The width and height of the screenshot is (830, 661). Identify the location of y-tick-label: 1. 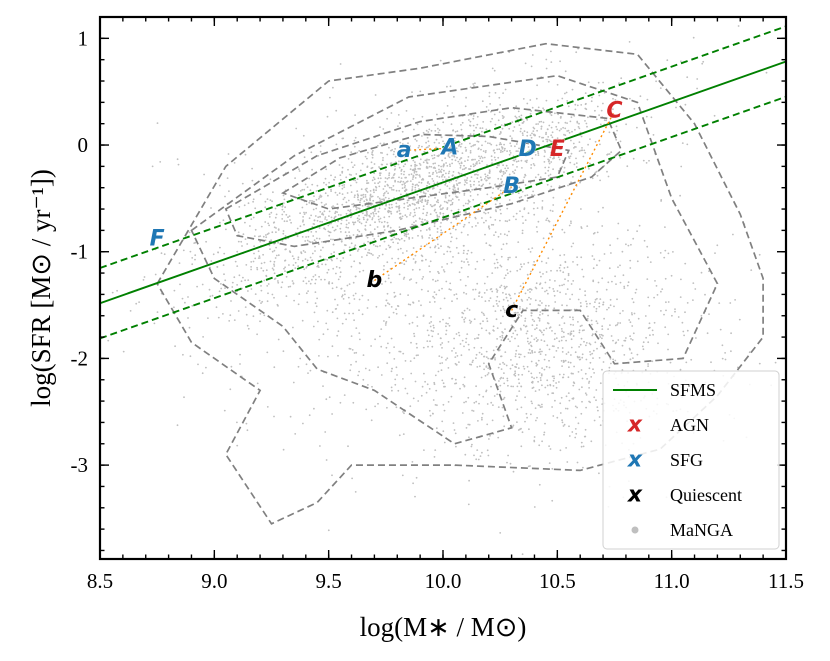
(83, 38).